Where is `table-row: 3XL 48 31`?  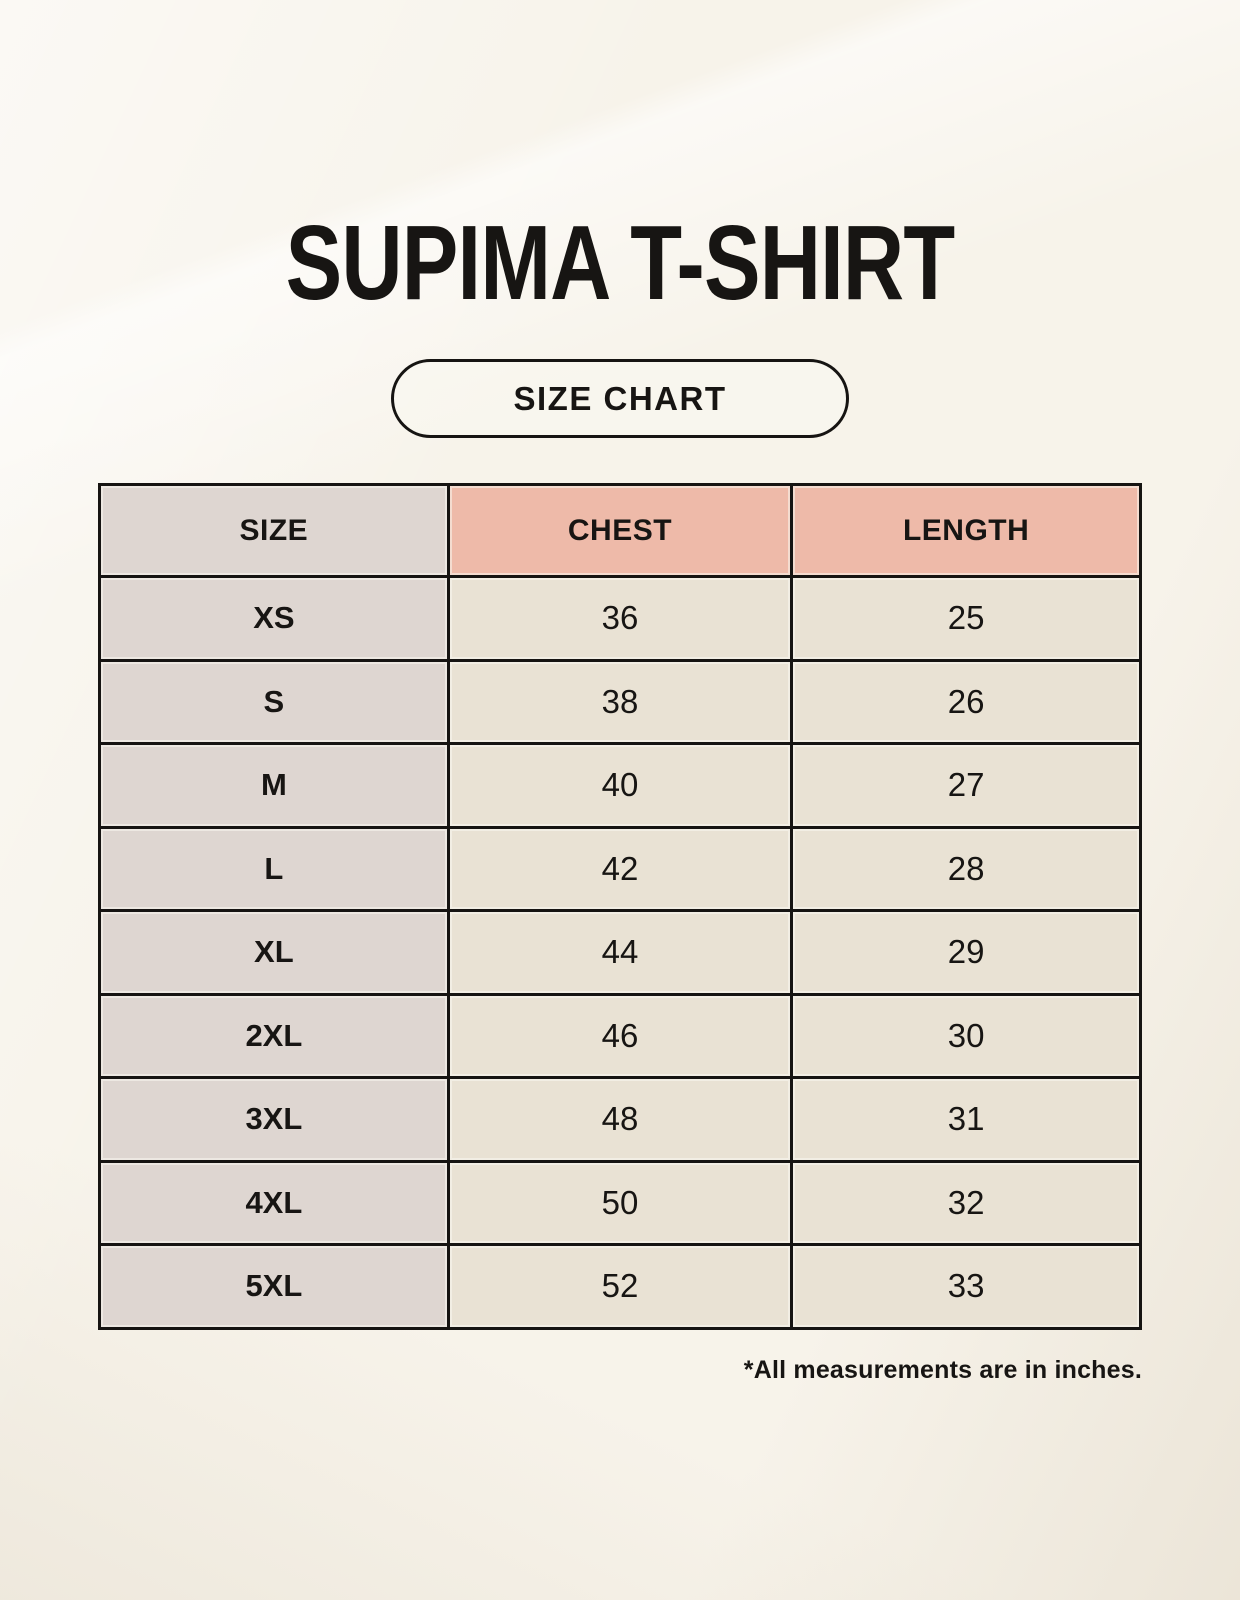 table-row: 3XL 48 31 is located at coordinates (620, 1119).